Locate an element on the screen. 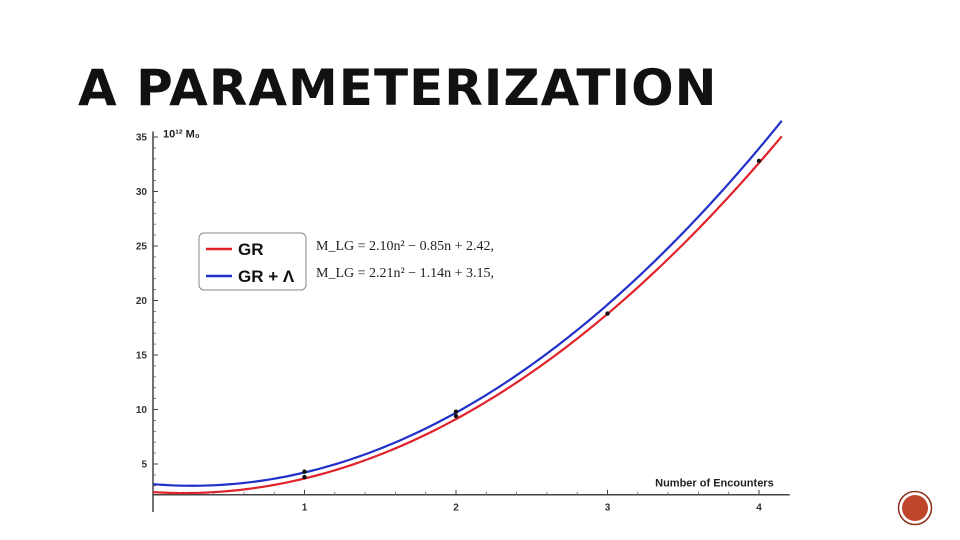 The image size is (960, 540). y-tick-label: 35 is located at coordinates (142, 138).